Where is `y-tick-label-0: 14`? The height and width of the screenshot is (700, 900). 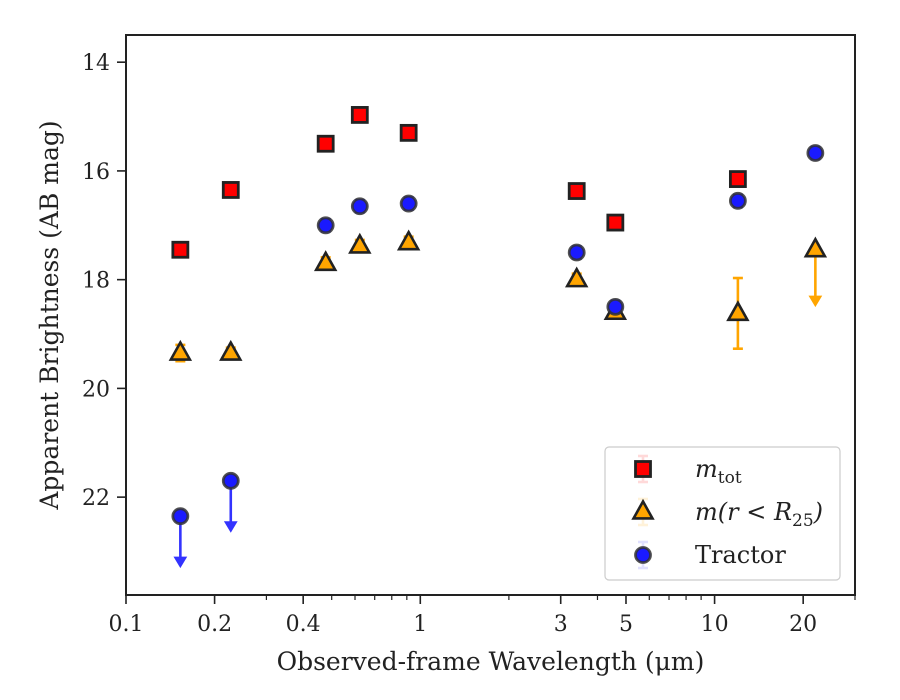 y-tick-label-0: 14 is located at coordinates (96, 63).